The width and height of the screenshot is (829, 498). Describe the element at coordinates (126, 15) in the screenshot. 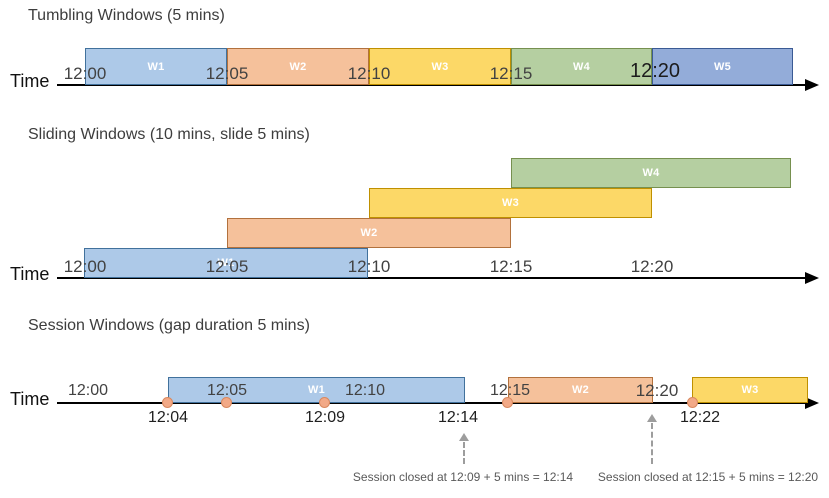

I see `tumbling-section-title: Tumbling Windows (5 mins)` at that location.